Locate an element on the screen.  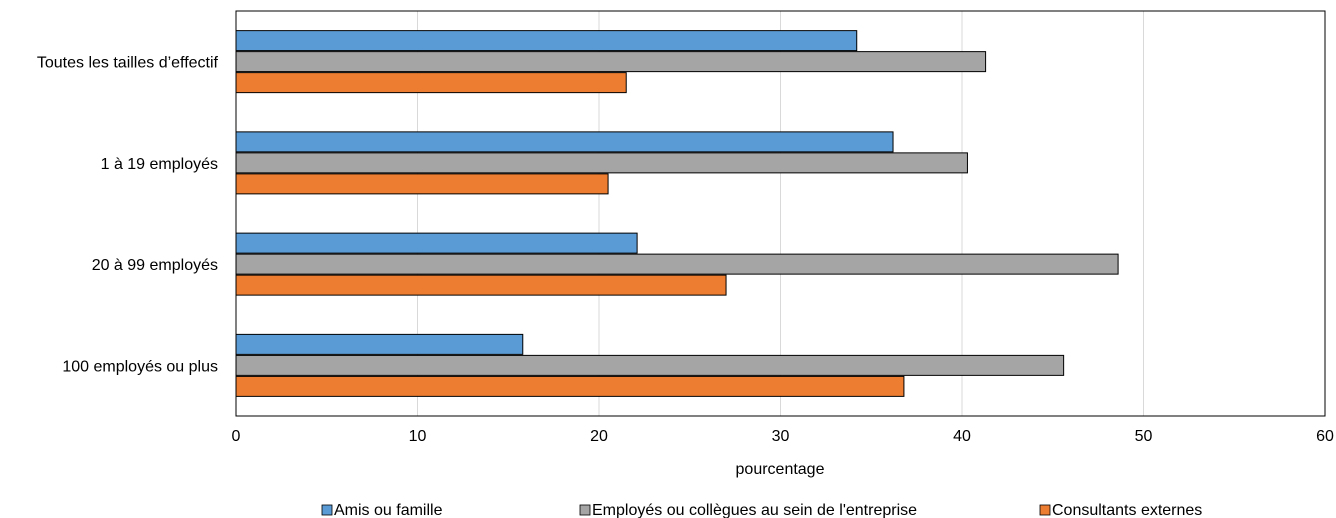
legend-label: Amis ou famille is located at coordinates (388, 510).